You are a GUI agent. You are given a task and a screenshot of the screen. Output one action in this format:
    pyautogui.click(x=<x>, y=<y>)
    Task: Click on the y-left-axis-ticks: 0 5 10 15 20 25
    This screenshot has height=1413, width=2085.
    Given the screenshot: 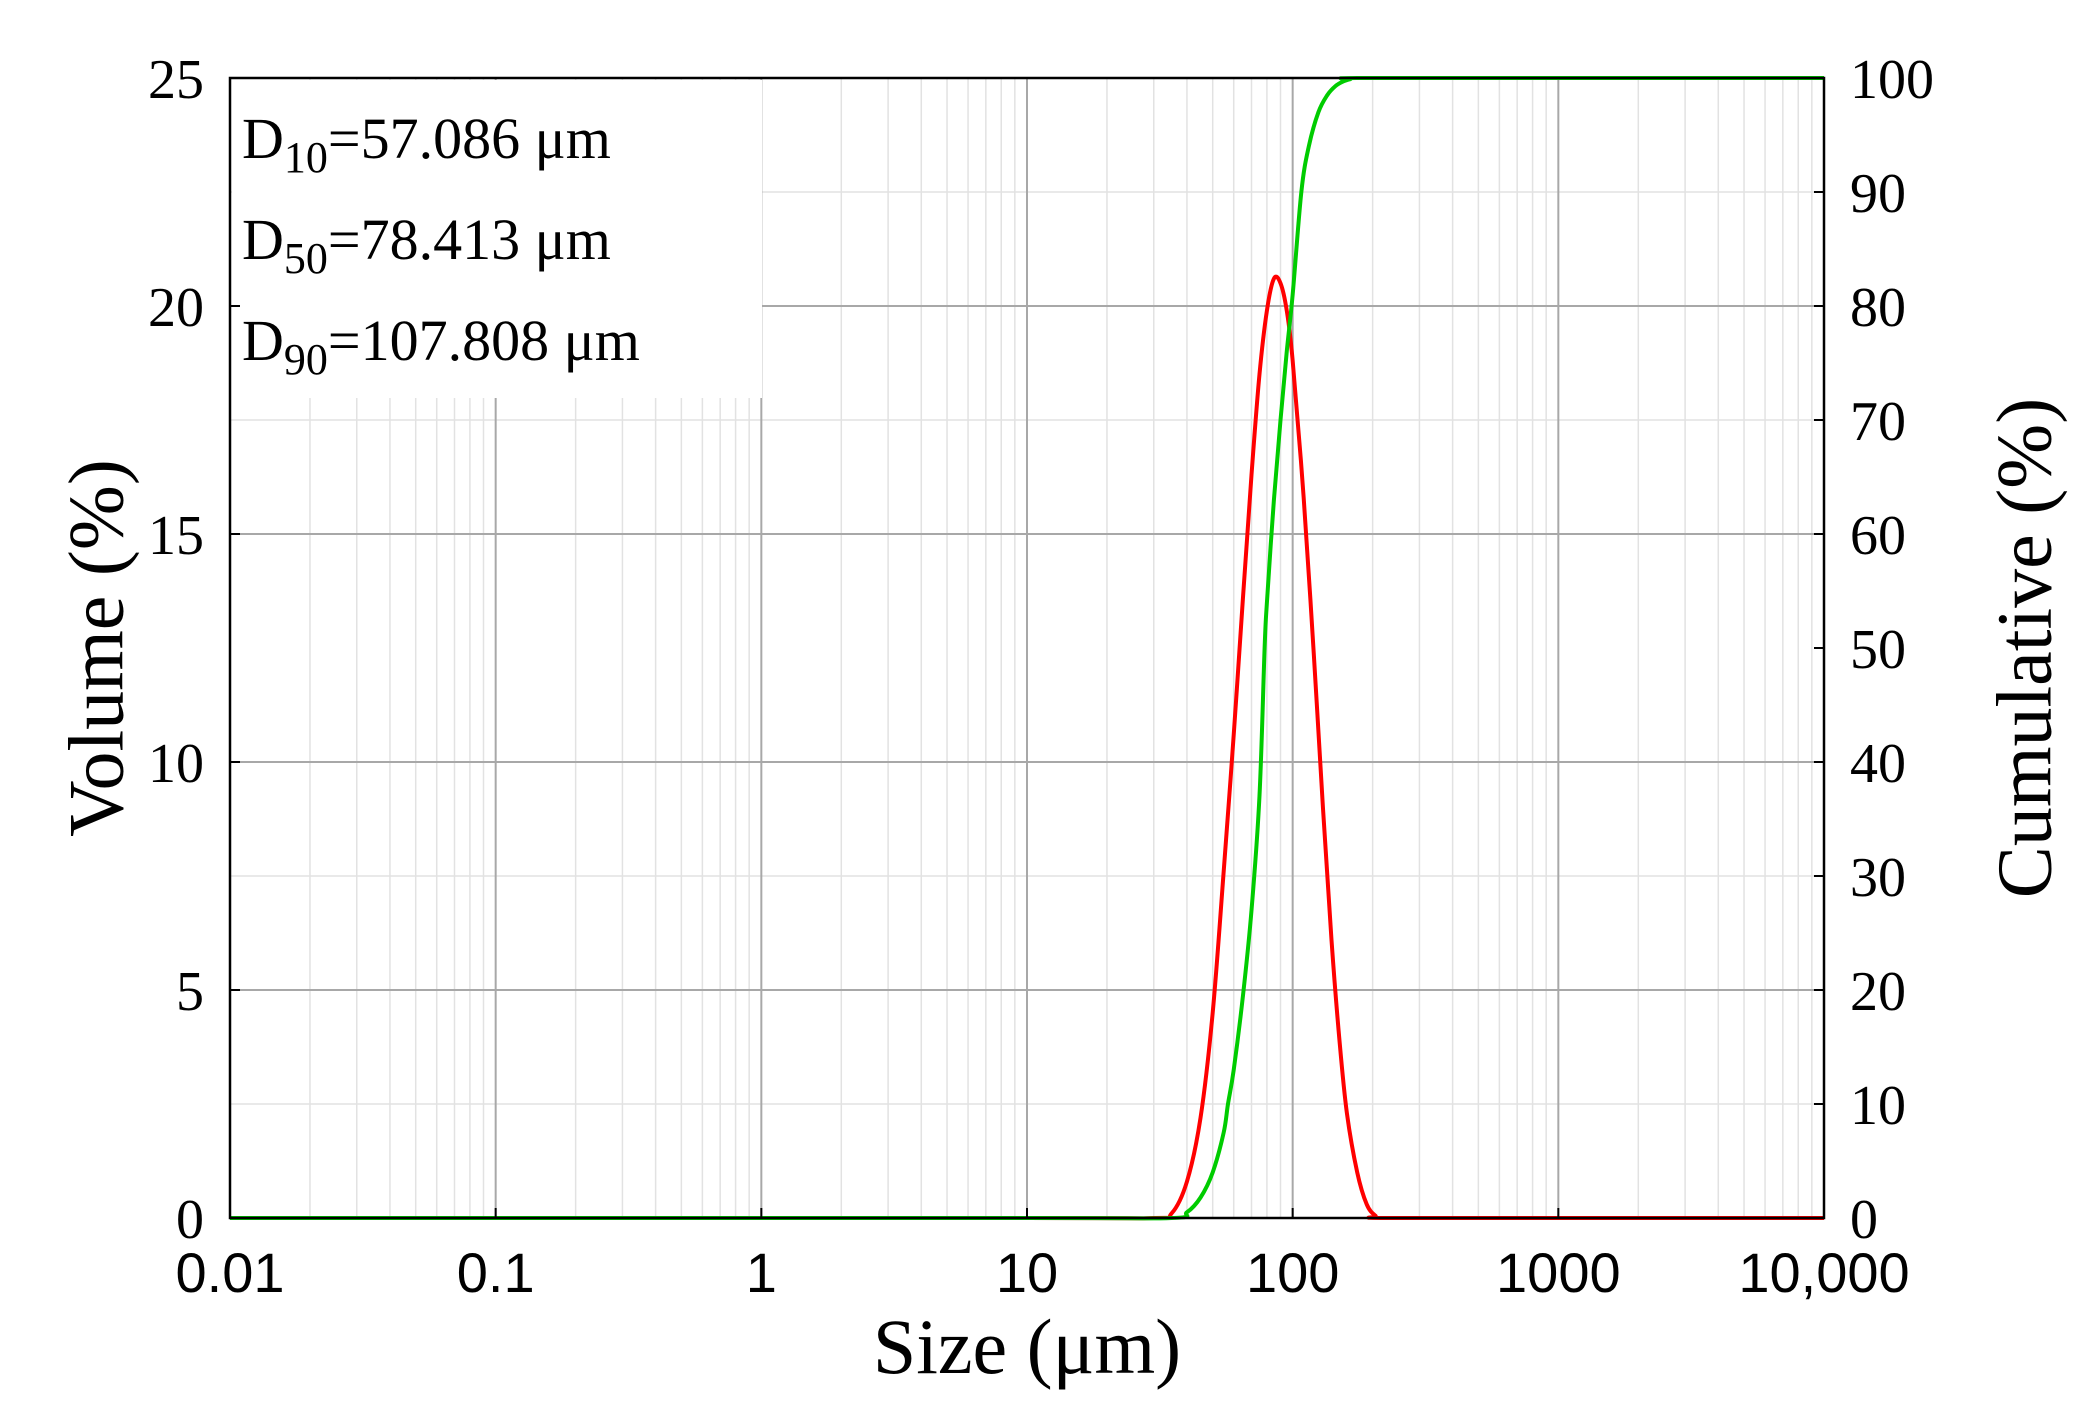 What is the action you would take?
    pyautogui.click(x=194, y=650)
    